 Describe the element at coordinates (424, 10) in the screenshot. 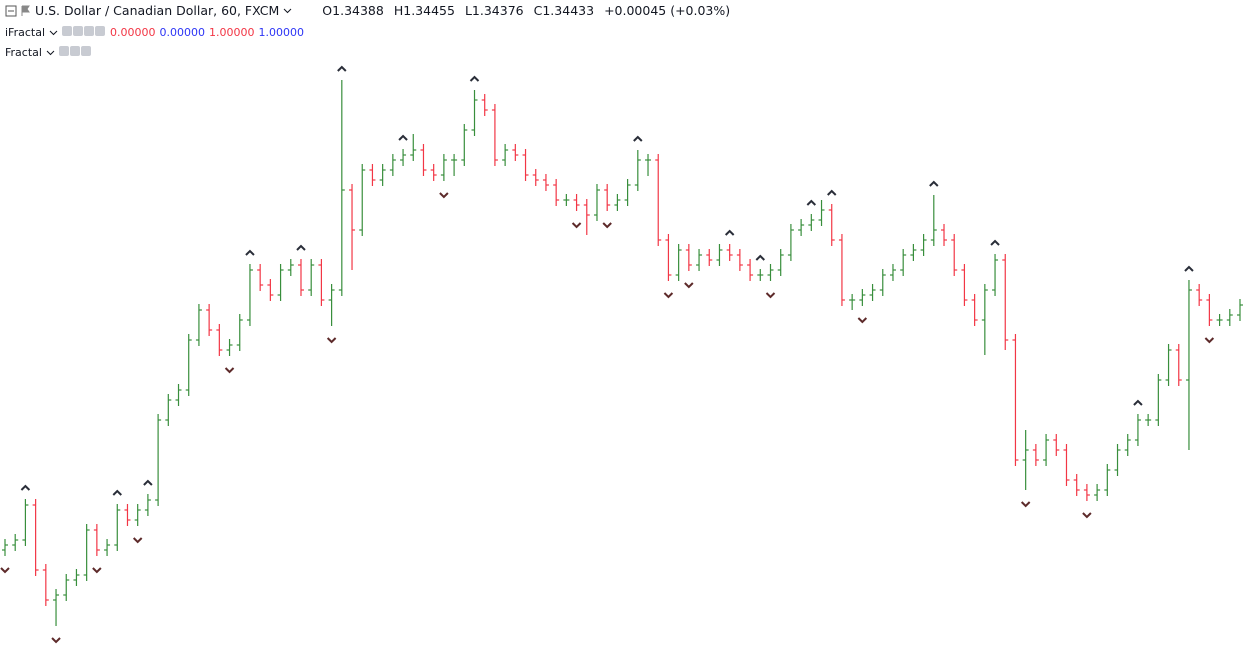

I see `ohlc-high: H1.34455` at that location.